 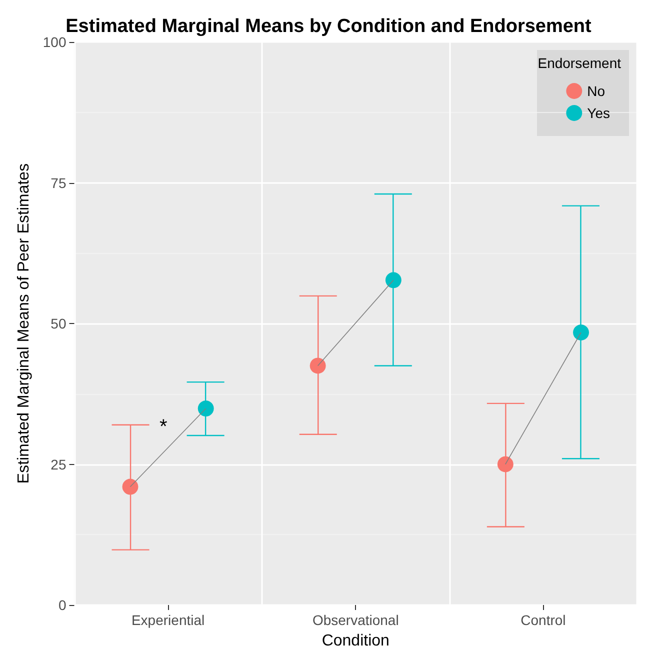 I want to click on legend-label: No, so click(x=596, y=91).